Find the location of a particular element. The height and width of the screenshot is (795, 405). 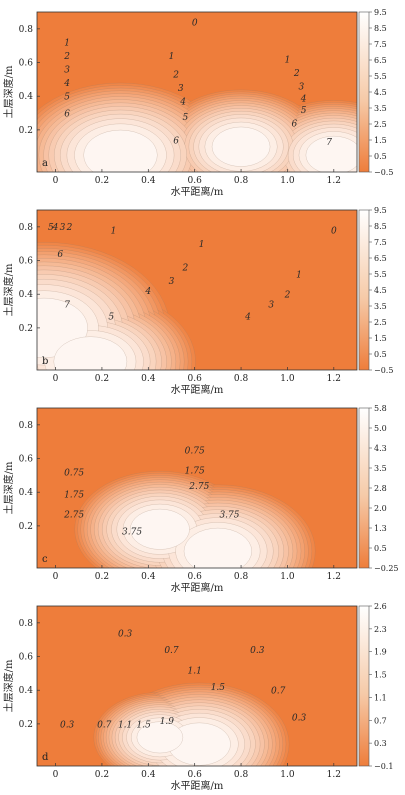

contour-label: 1.9 is located at coordinates (167, 722).